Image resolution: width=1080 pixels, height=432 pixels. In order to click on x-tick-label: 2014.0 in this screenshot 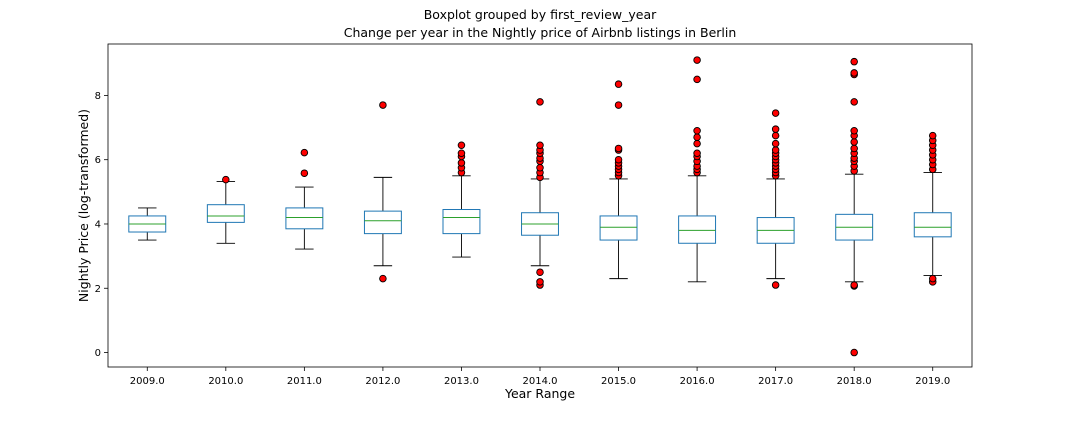, I will do `click(540, 381)`.